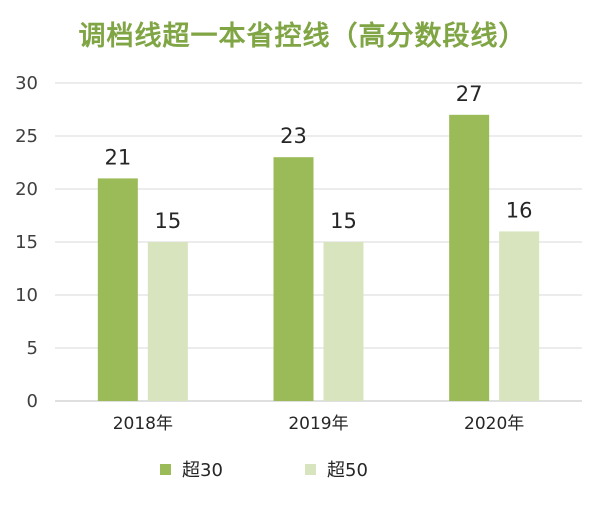  Describe the element at coordinates (26, 189) in the screenshot. I see `y-tick-label: 20` at that location.